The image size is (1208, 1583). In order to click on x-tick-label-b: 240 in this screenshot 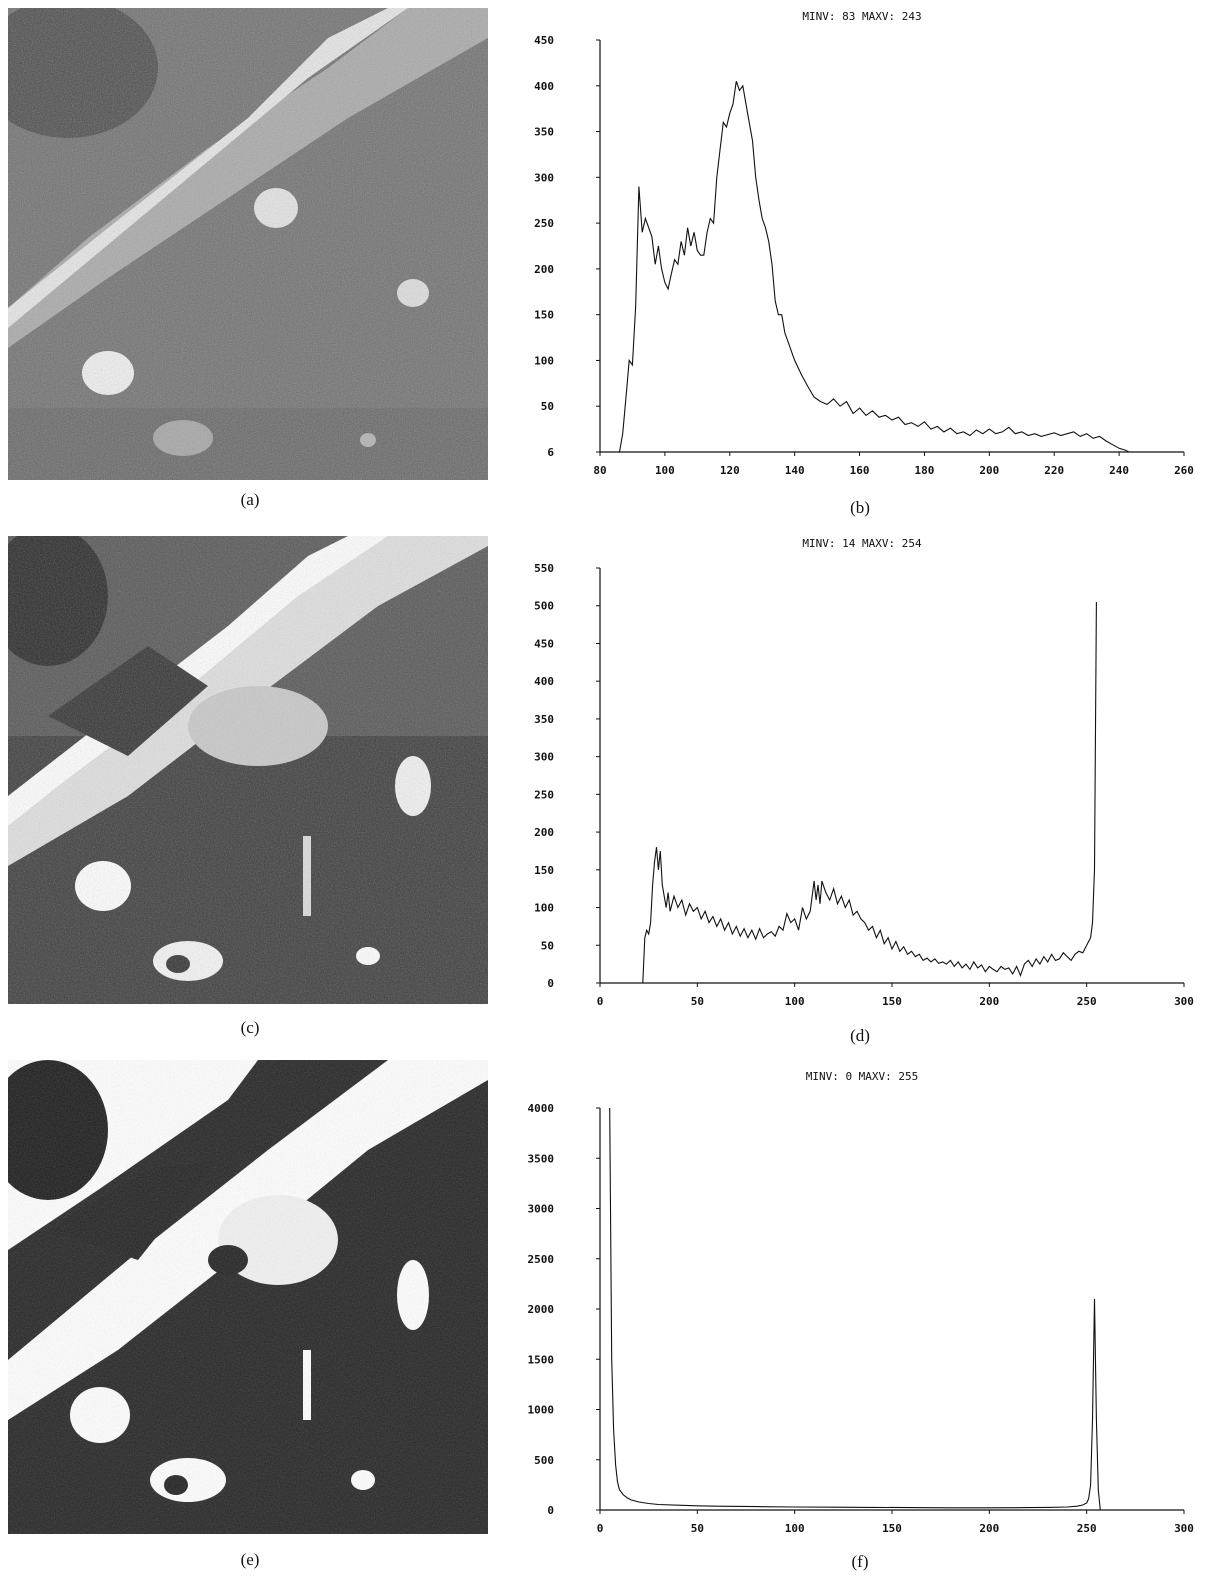, I will do `click(1119, 470)`.